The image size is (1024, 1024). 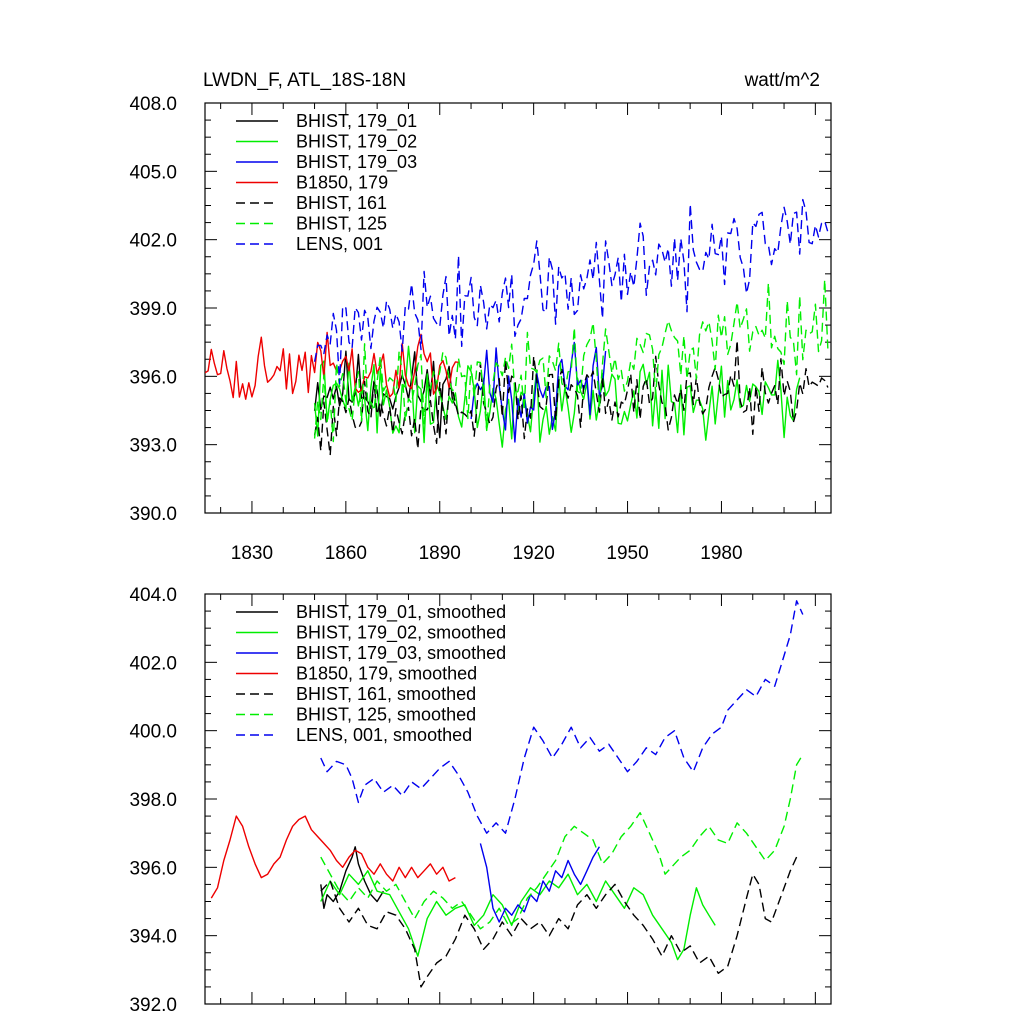 What do you see at coordinates (153, 104) in the screenshot?
I see `top-ytick-label: 408.0` at bounding box center [153, 104].